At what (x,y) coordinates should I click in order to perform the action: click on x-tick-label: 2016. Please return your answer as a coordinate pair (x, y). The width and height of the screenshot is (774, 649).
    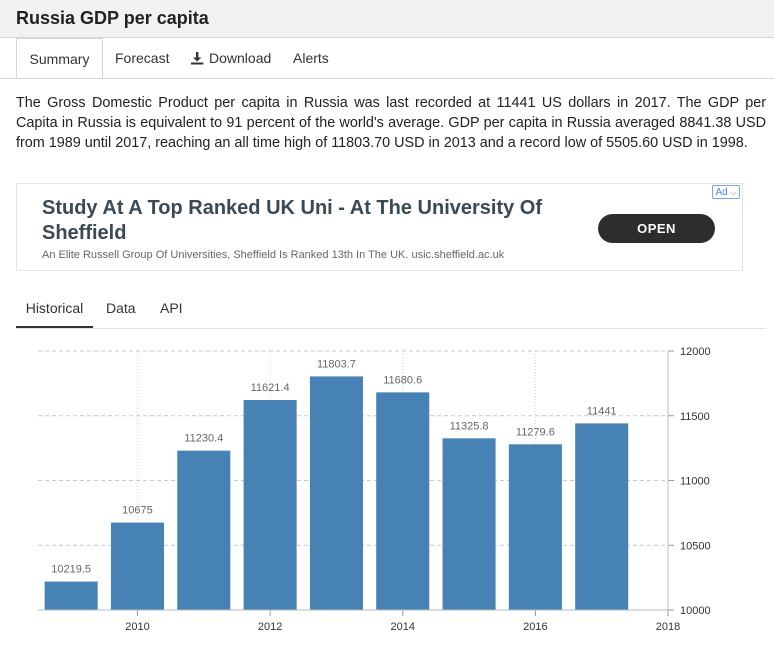
    Looking at the image, I should click on (535, 627).